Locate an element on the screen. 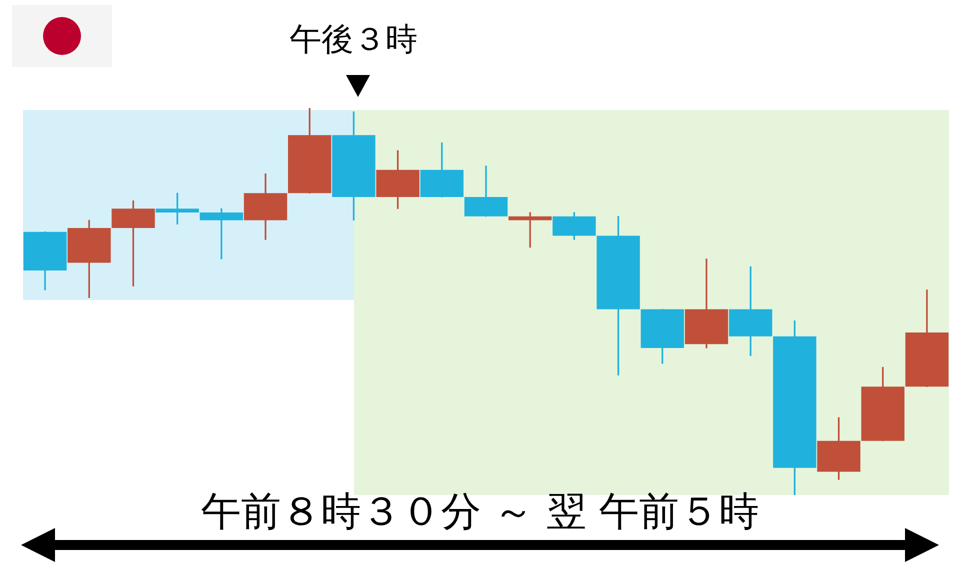 This screenshot has height=567, width=960. candlestick is located at coordinates (222, 234).